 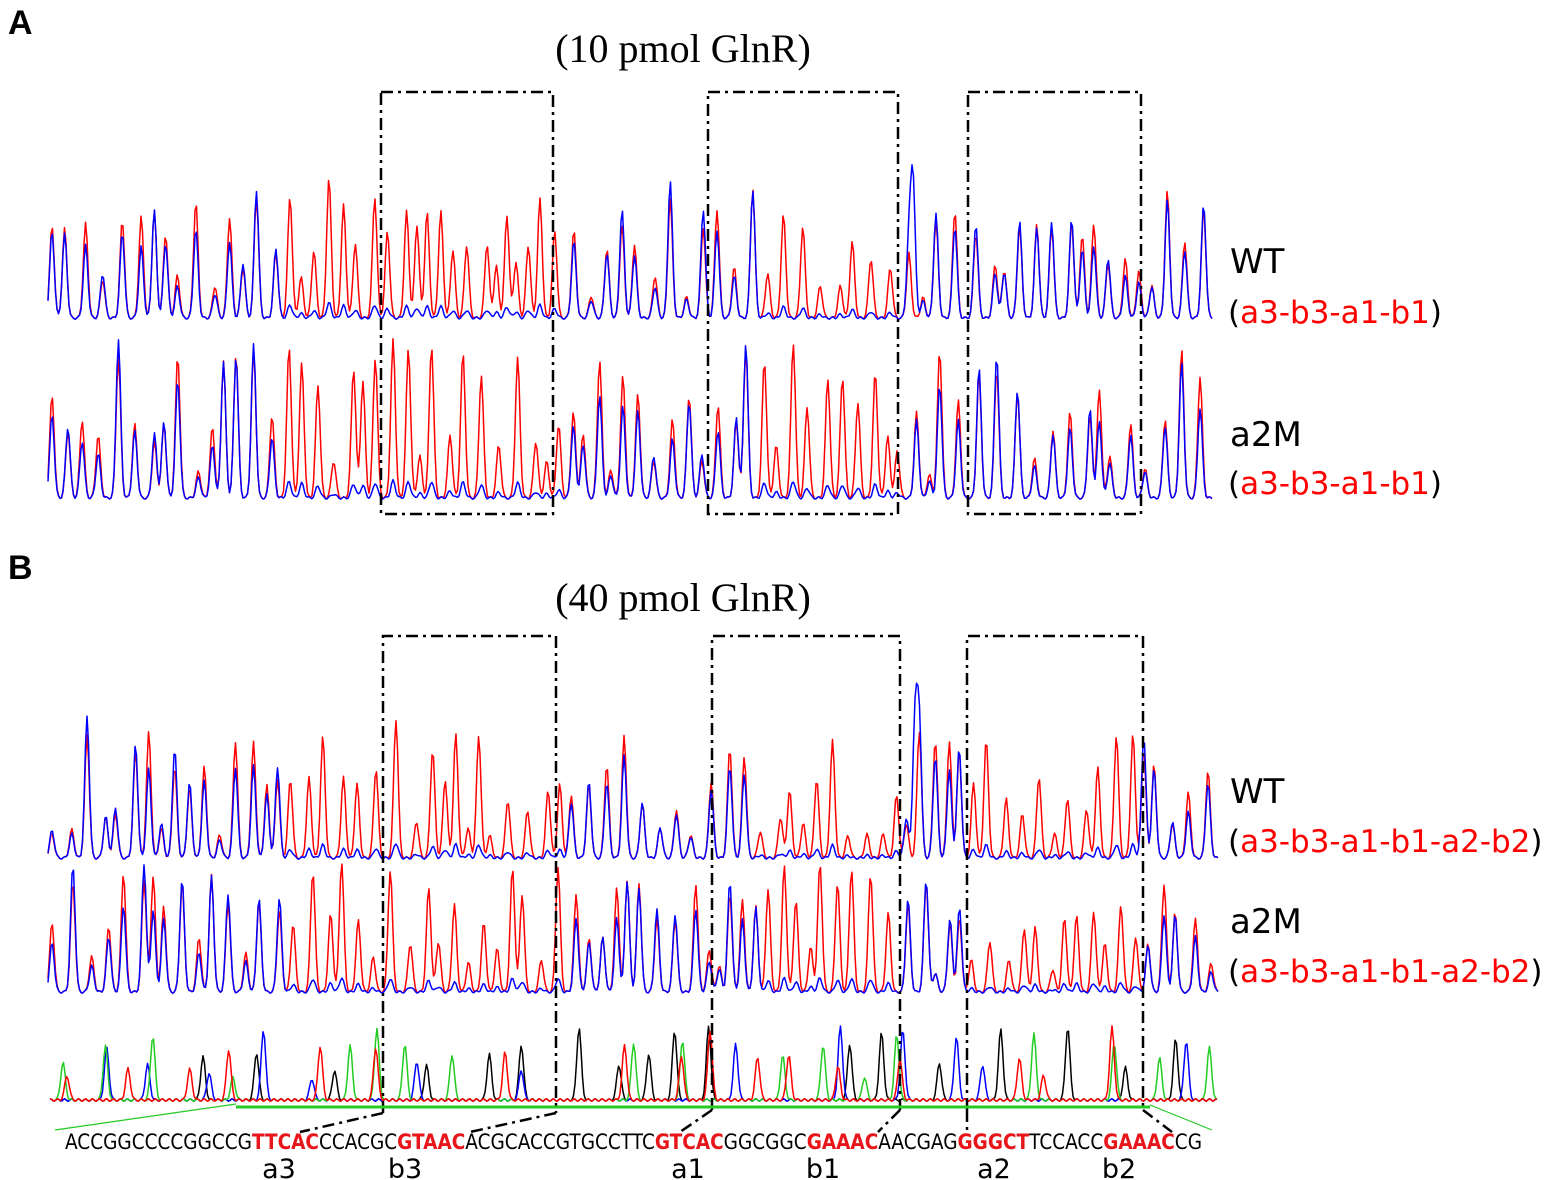 What do you see at coordinates (1335, 313) in the screenshot?
I see `track-sub-a-wt: (a3-b3-a1-b1)` at bounding box center [1335, 313].